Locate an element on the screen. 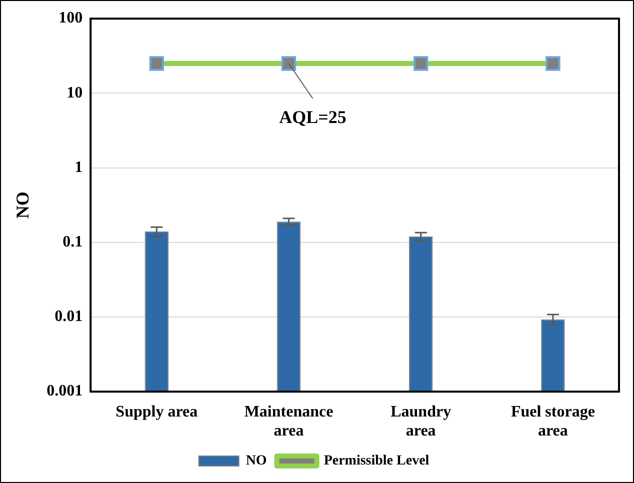 Image resolution: width=634 pixels, height=483 pixels. y-tick-label: 0.001 is located at coordinates (64, 391).